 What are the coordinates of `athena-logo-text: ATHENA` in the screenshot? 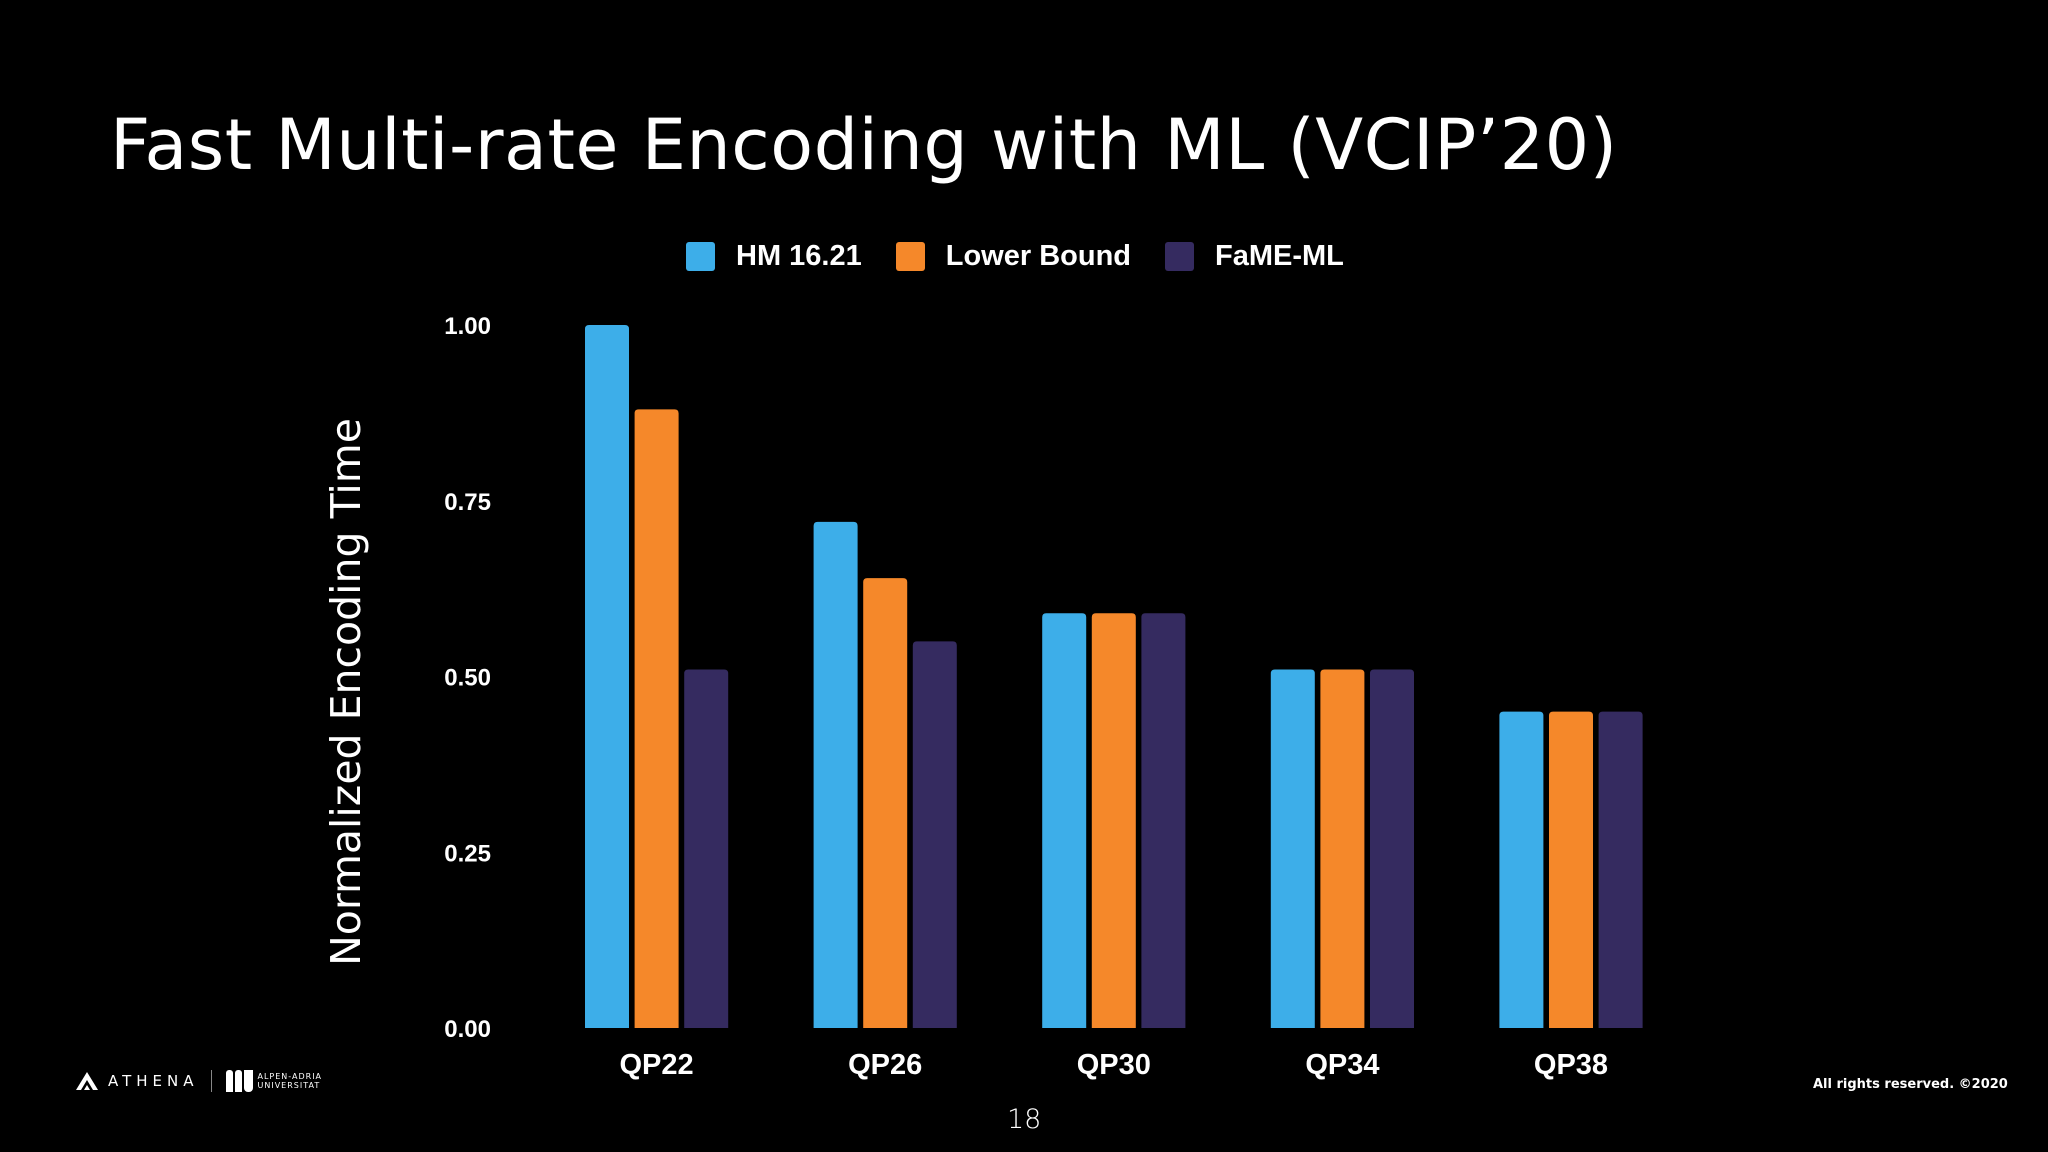 It's located at (153, 1081).